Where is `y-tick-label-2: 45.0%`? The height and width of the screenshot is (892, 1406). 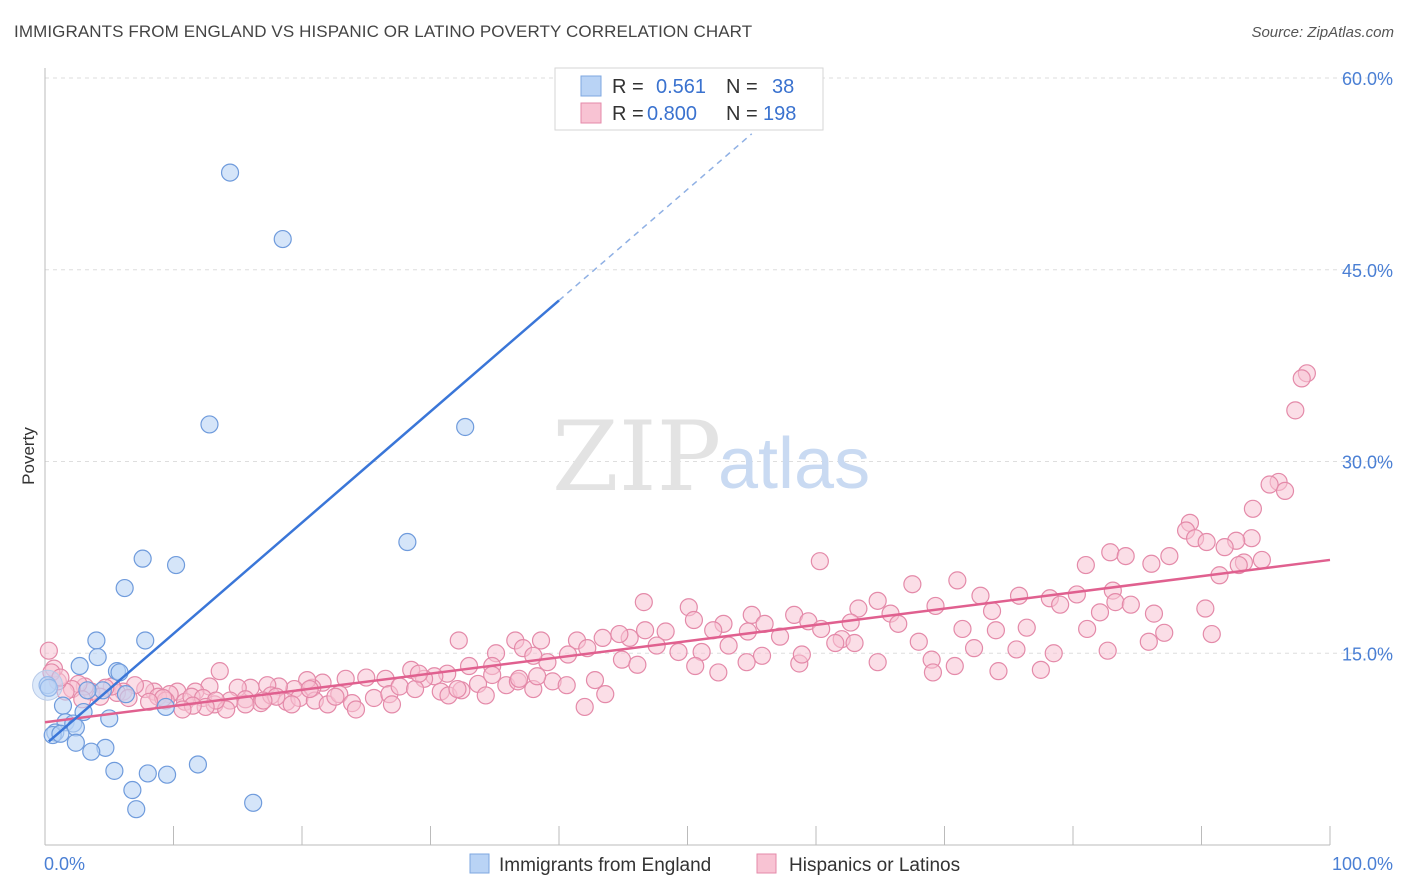
y-tick-label-2: 45.0% is located at coordinates (1367, 271).